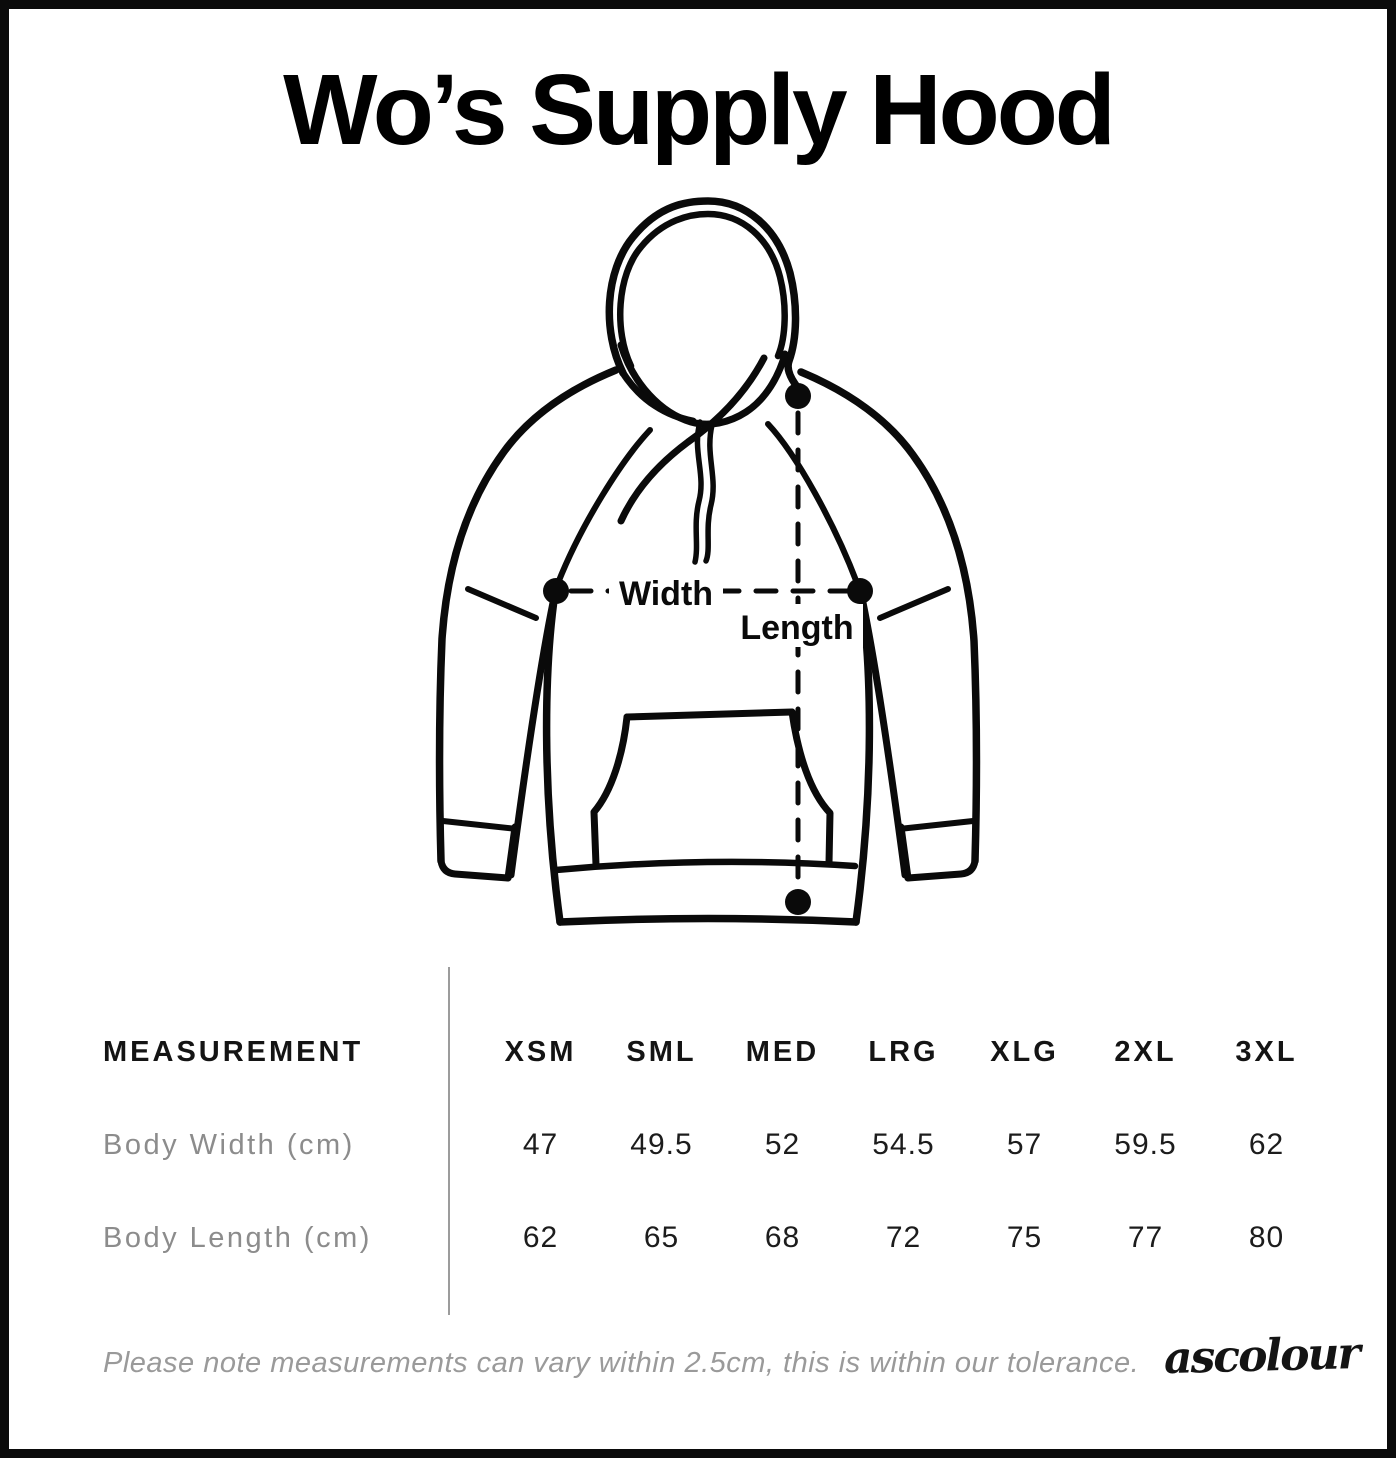 Image resolution: width=1396 pixels, height=1458 pixels. Describe the element at coordinates (1261, 1356) in the screenshot. I see `ascolour-logo: ascolour` at that location.